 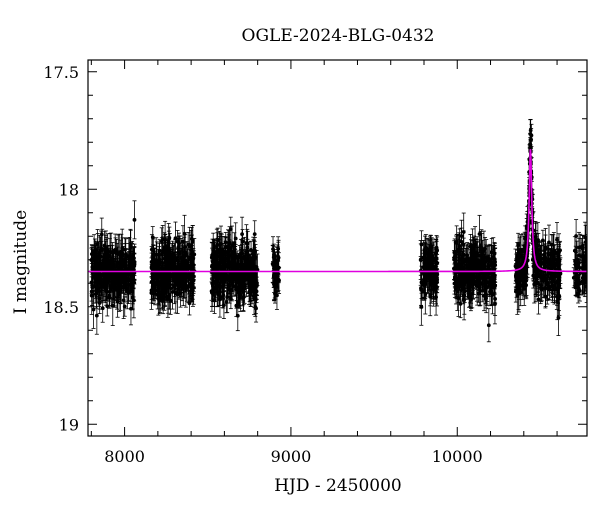 I want to click on x-tick-labels: 8000 9000 10000, so click(x=293, y=456).